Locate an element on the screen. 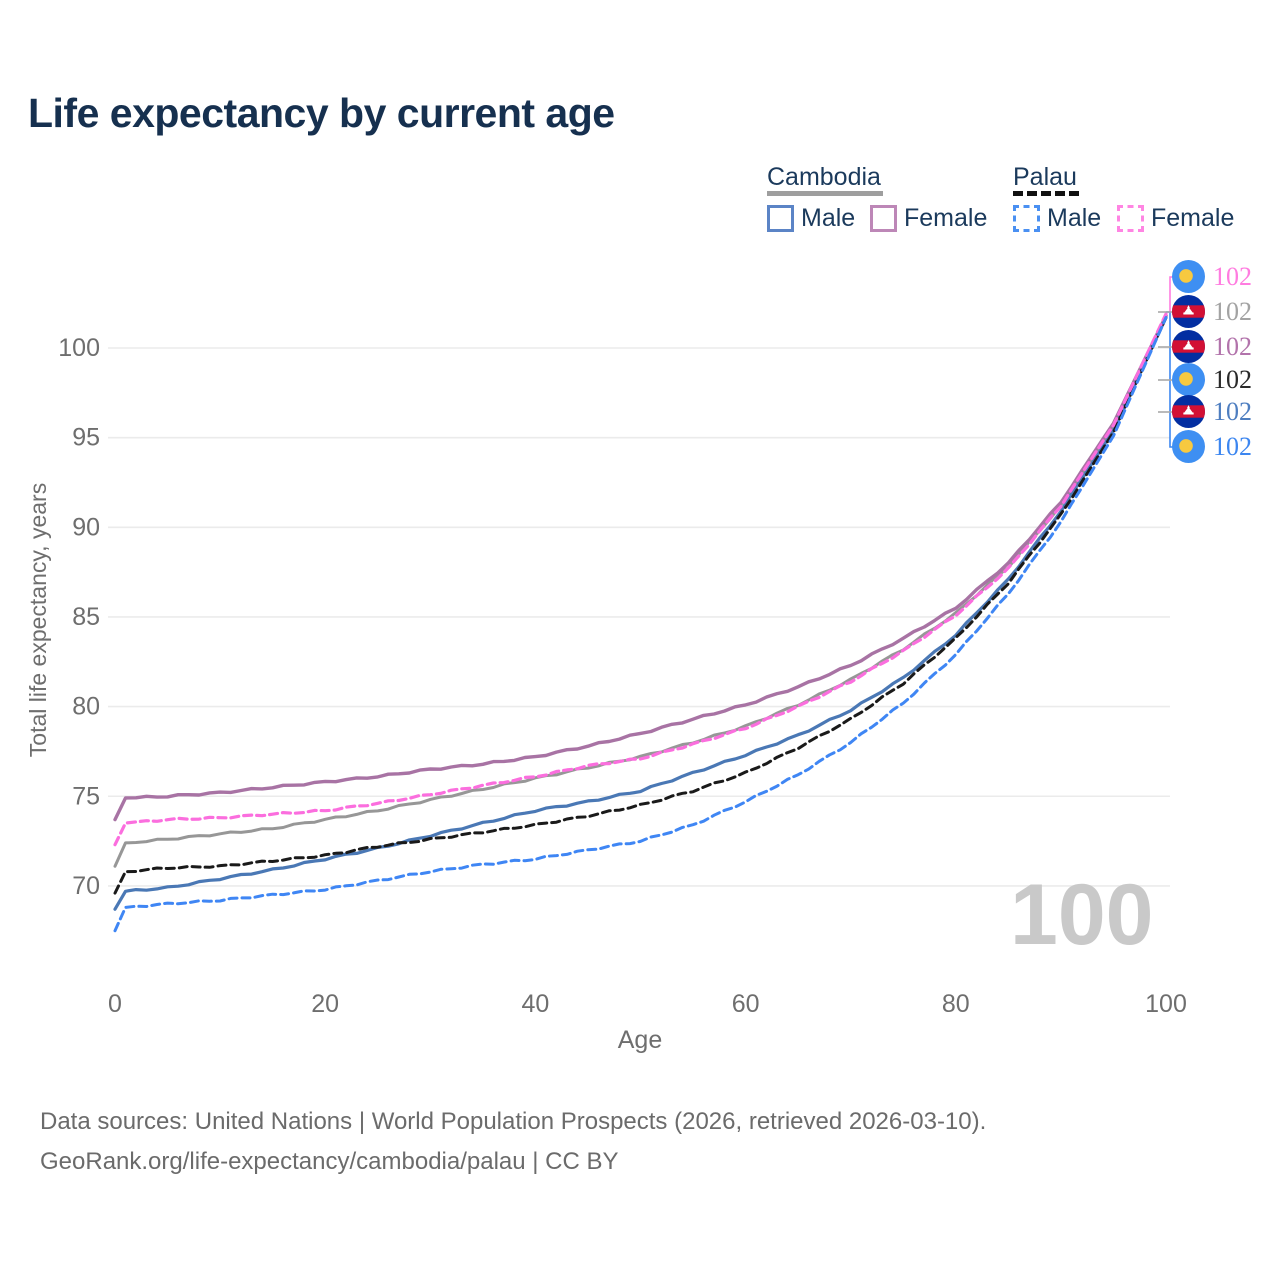 This screenshot has width=1280, height=1280. y-tick-label: 90 is located at coordinates (86, 527).